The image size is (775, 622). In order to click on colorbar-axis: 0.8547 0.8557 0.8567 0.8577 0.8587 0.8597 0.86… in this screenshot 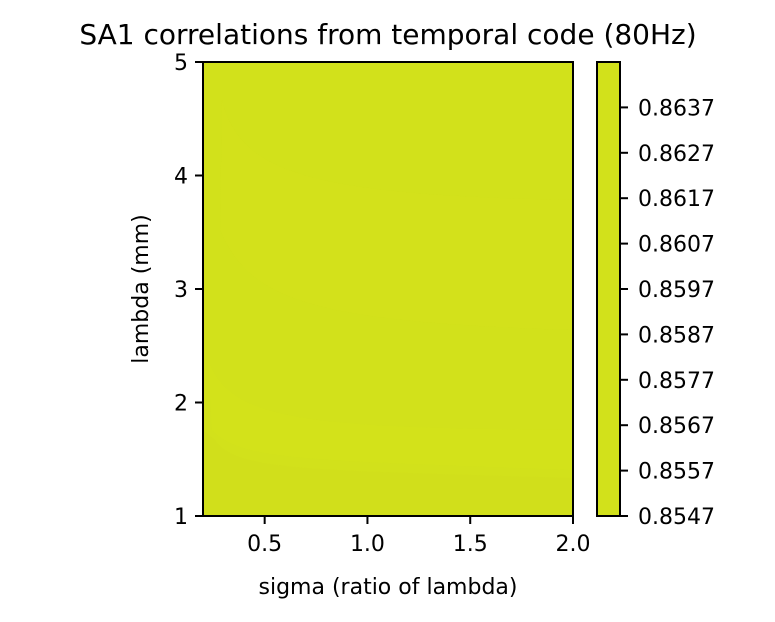, I will do `click(667, 313)`.